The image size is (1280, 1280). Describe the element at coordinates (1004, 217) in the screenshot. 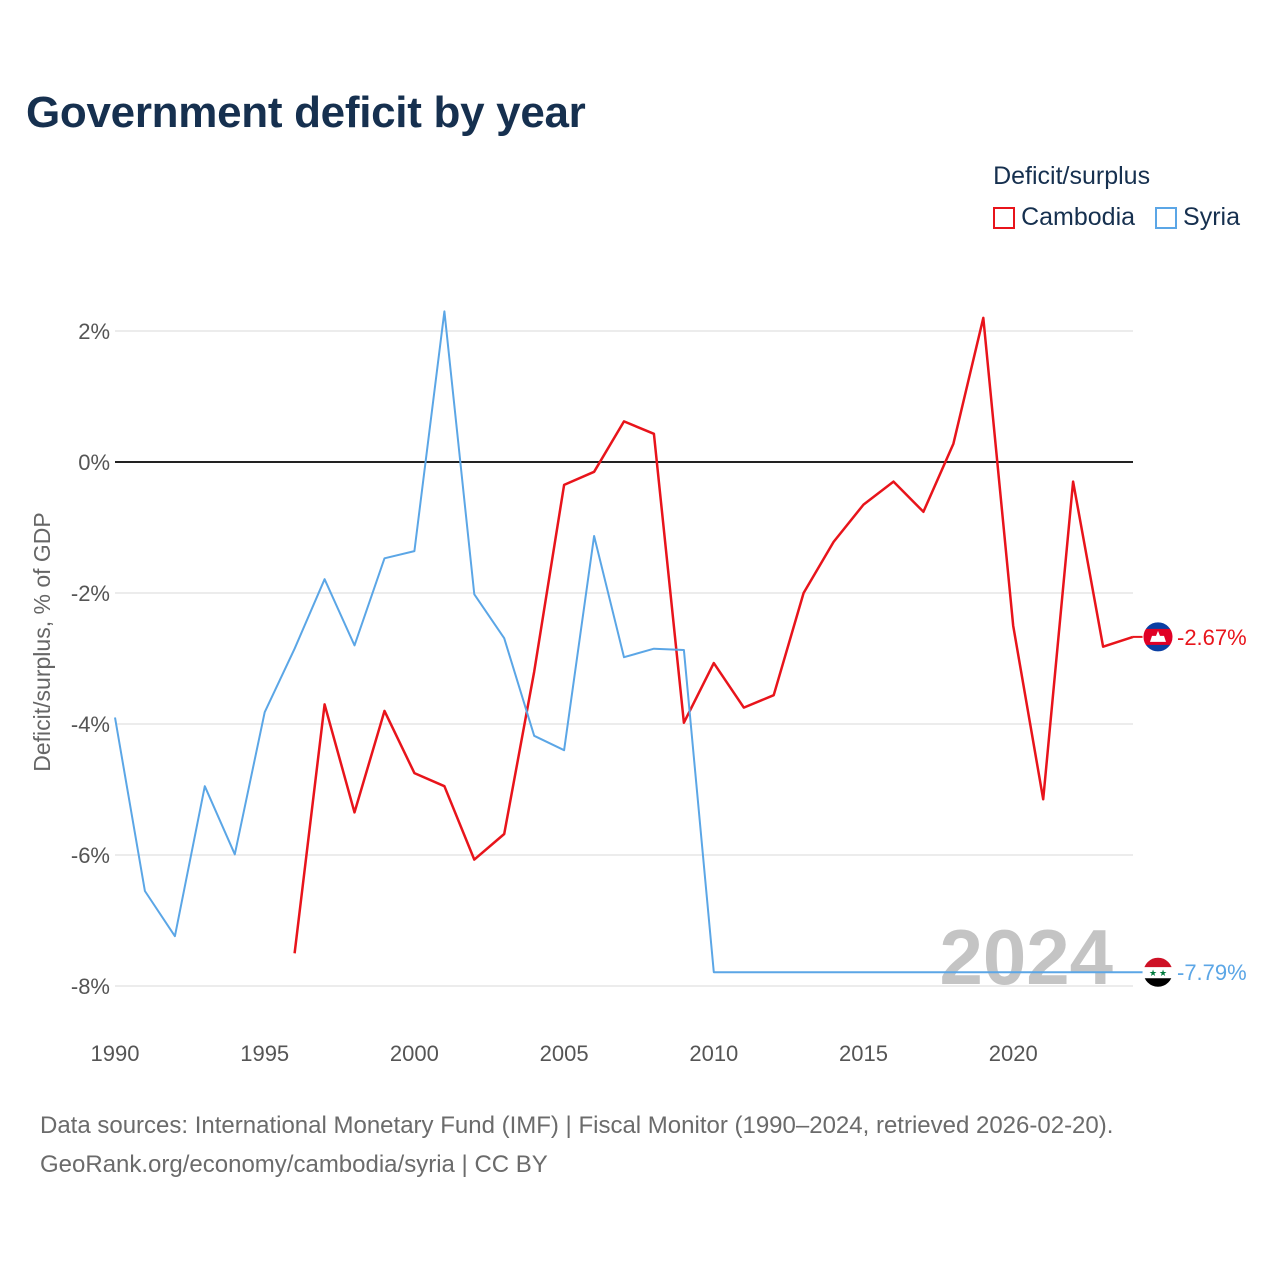

I see `legend-swatch-cambodia` at that location.